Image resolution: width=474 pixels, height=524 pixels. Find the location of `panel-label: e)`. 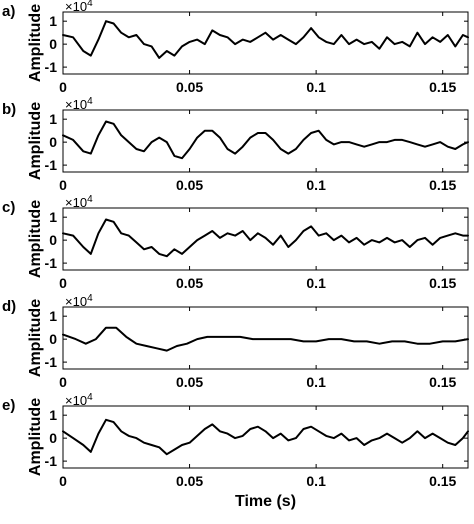

panel-label: e) is located at coordinates (8, 405).